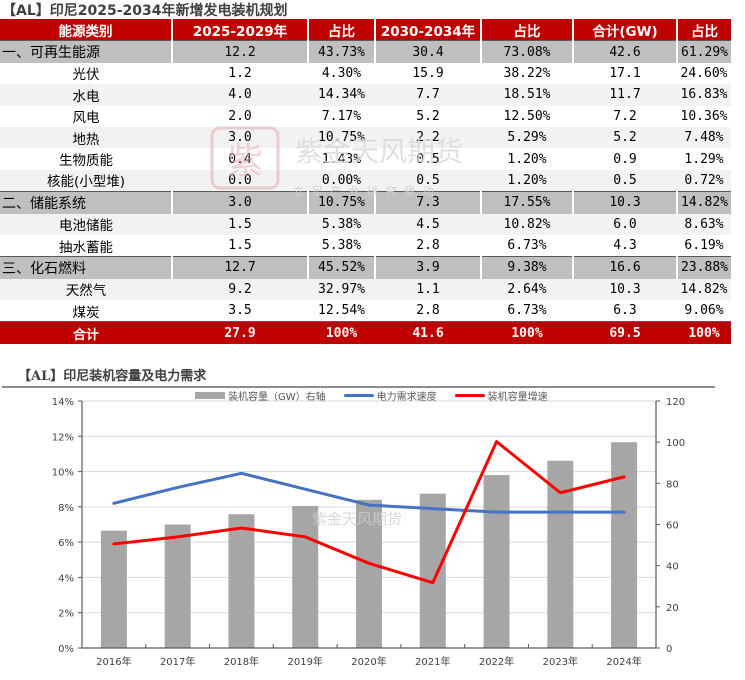  I want to click on table-cell: 10.75%, so click(341, 202).